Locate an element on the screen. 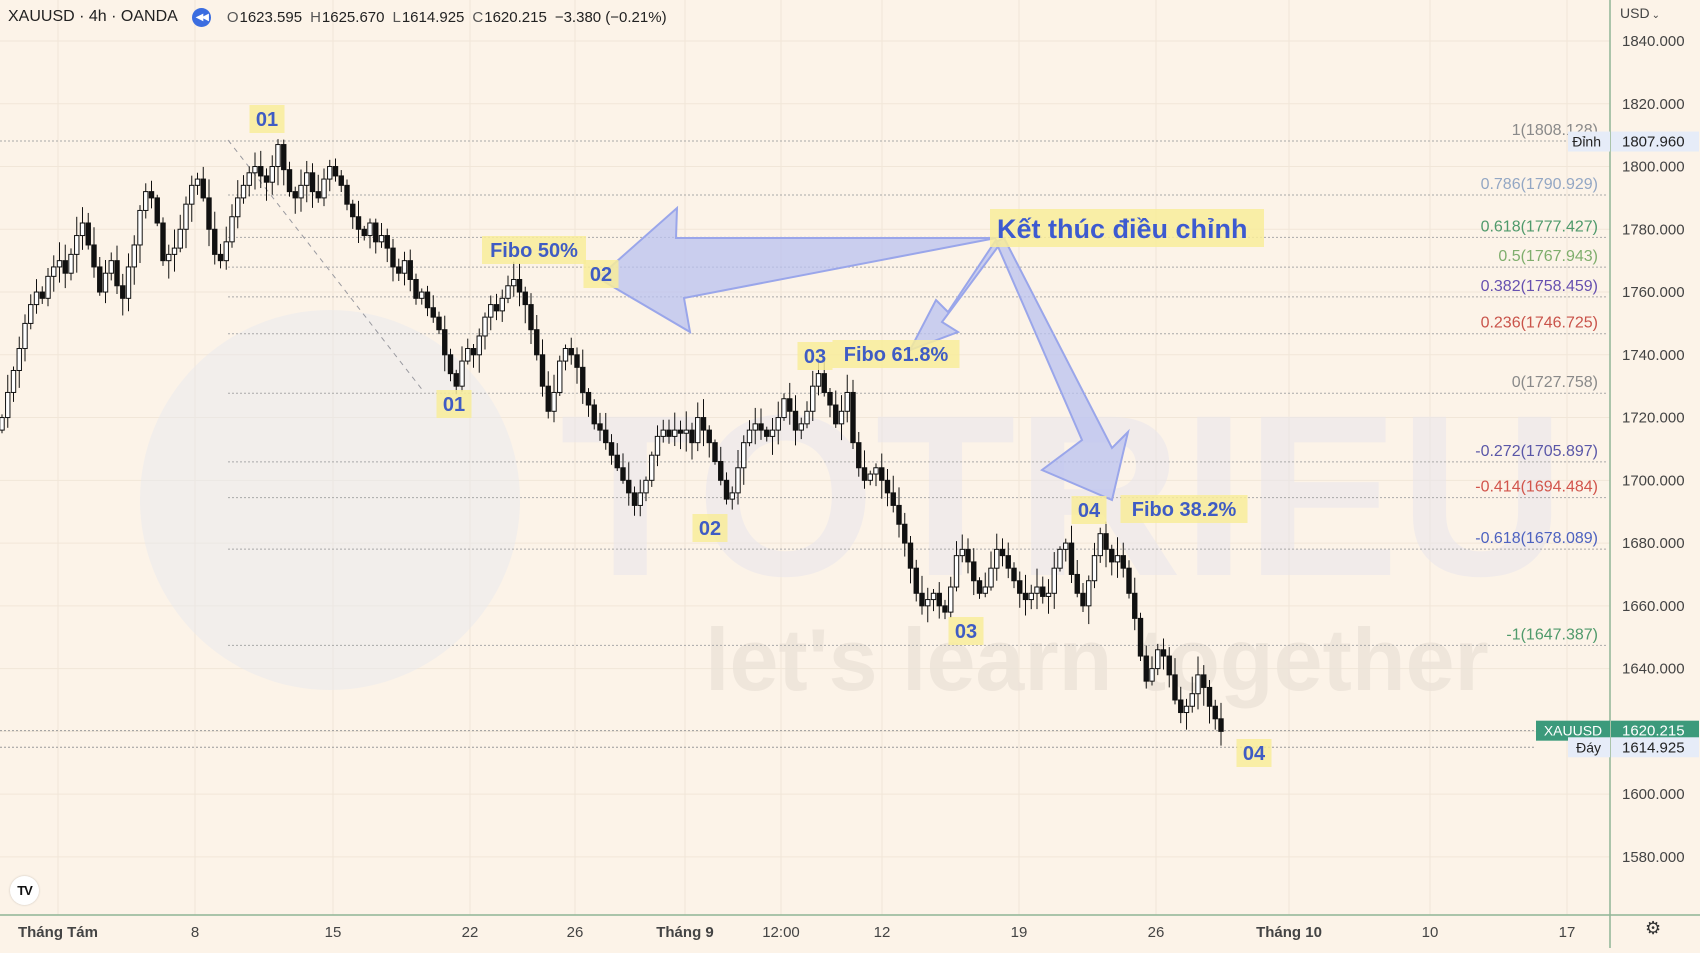 This screenshot has width=1700, height=953. rewind-icon: ◀◀ is located at coordinates (201, 17).